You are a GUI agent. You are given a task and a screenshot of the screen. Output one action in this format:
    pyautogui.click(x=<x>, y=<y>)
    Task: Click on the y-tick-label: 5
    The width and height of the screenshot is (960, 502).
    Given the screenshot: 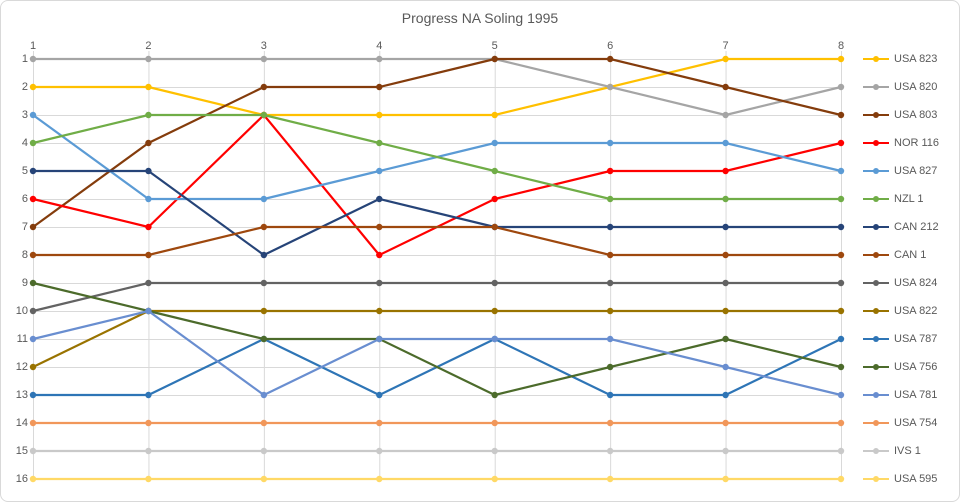 What is the action you would take?
    pyautogui.click(x=24, y=171)
    